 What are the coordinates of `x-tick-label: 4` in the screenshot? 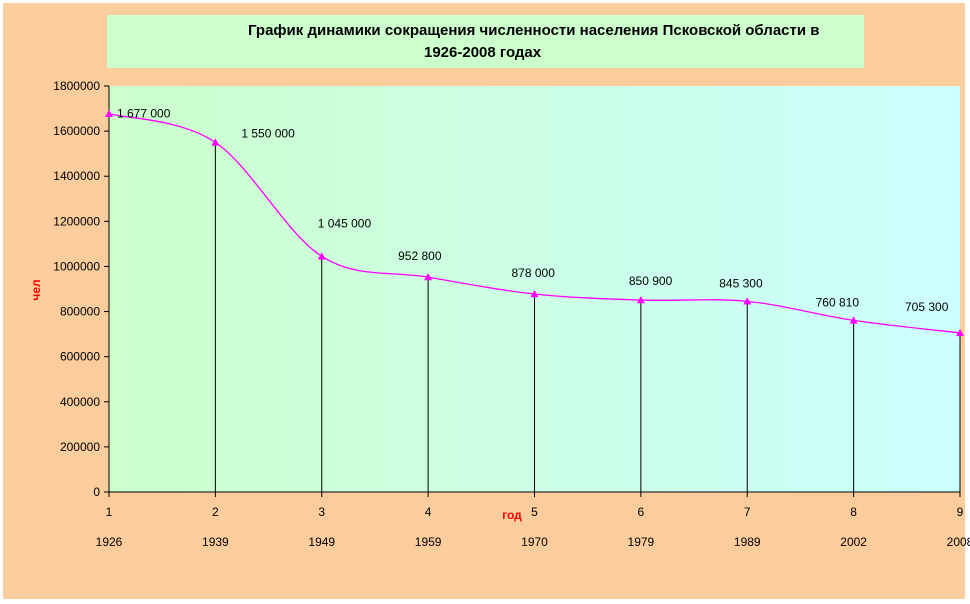 It's located at (428, 512).